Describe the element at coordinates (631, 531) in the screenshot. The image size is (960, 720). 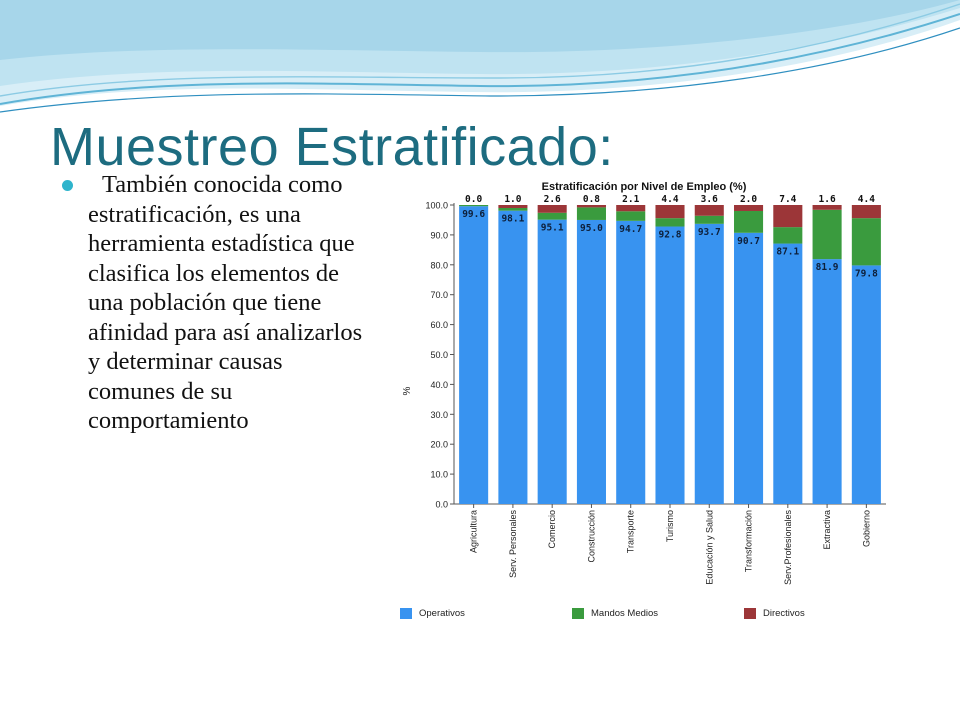
I see `x-tick-label: Transporte` at that location.